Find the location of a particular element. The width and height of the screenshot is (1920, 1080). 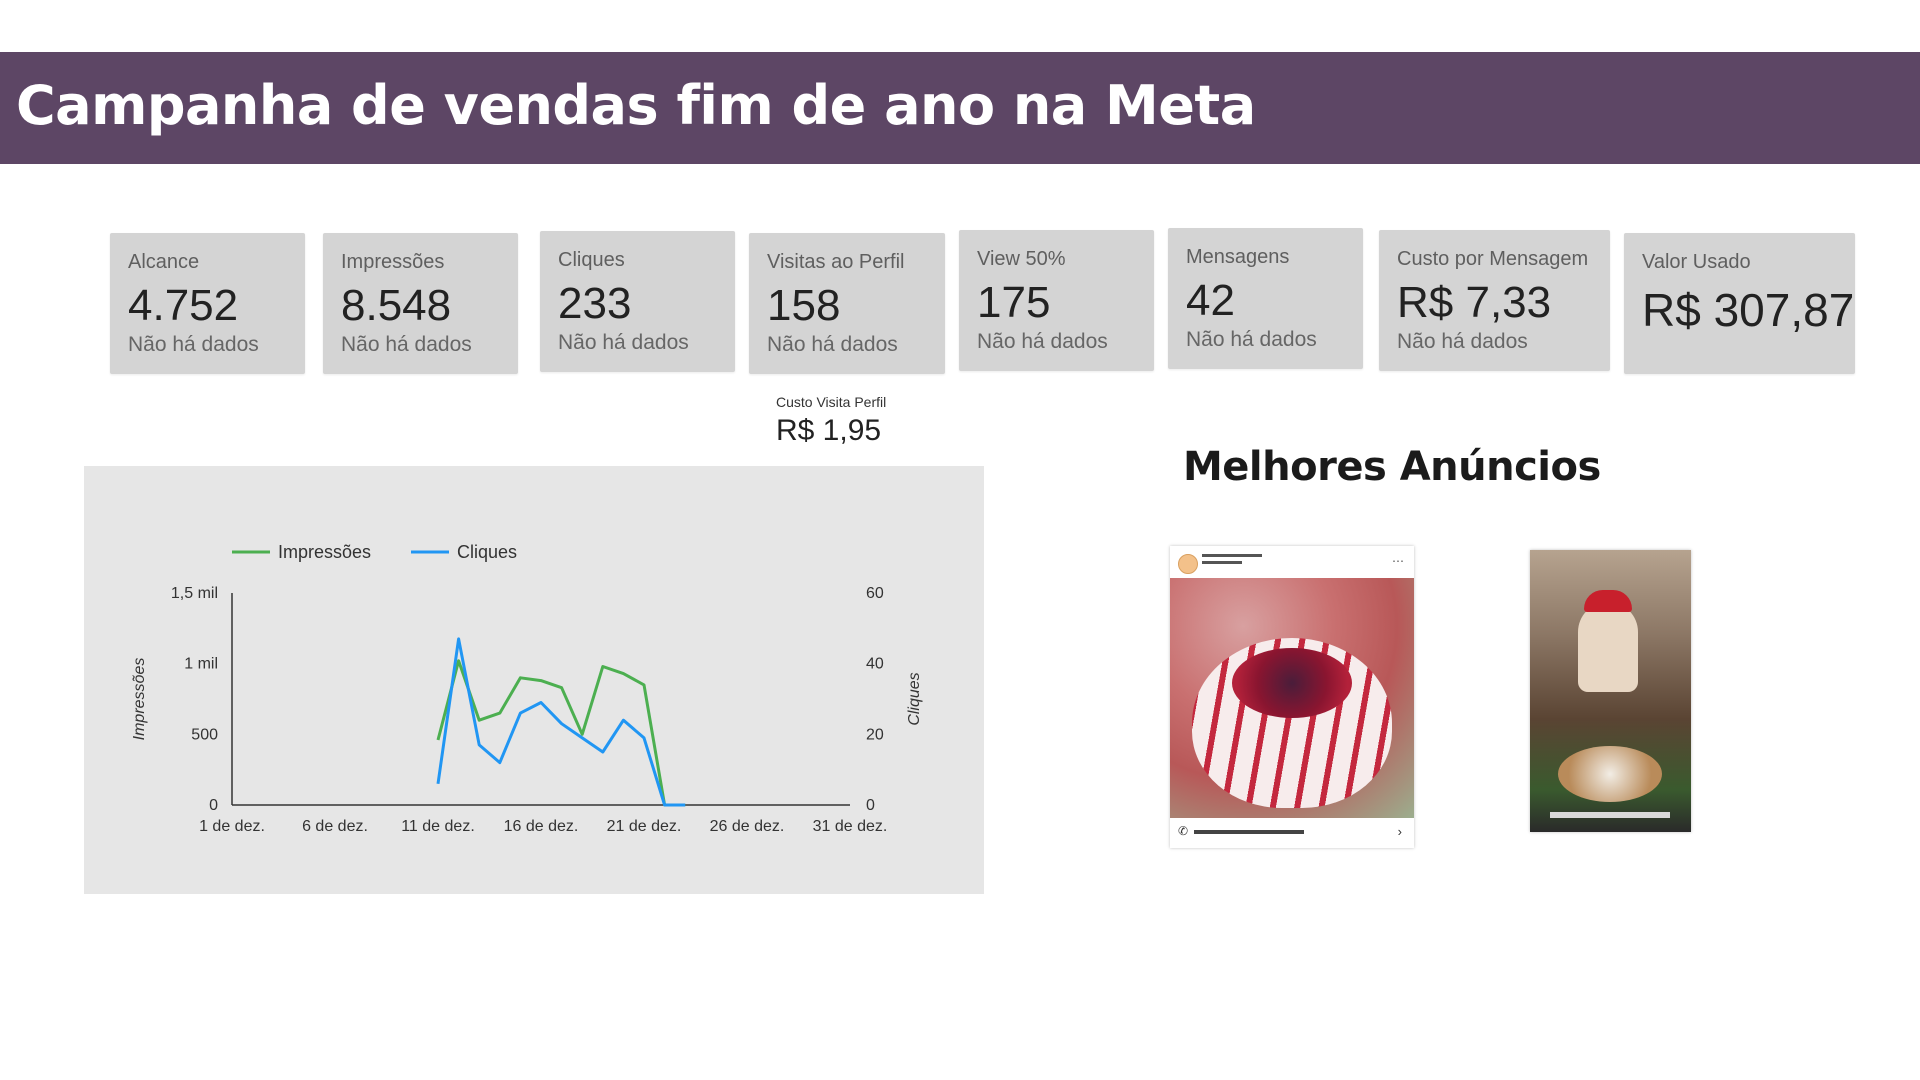

y-right-tick-label: 20 is located at coordinates (875, 734).